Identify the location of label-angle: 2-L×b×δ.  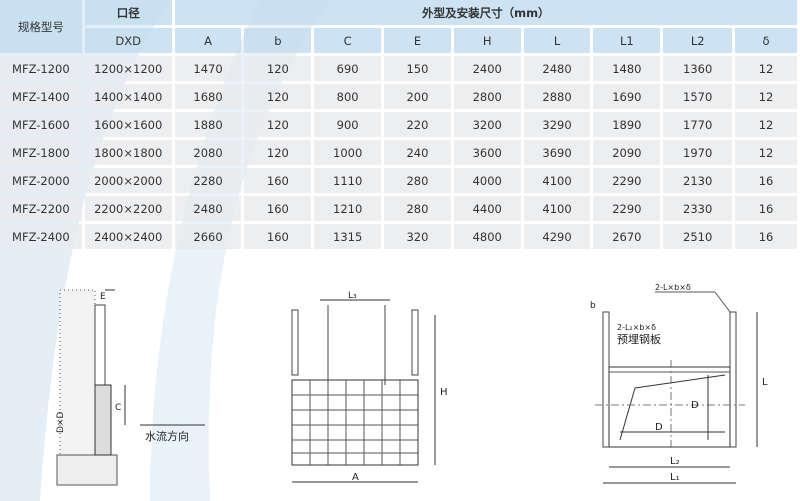
(673, 287).